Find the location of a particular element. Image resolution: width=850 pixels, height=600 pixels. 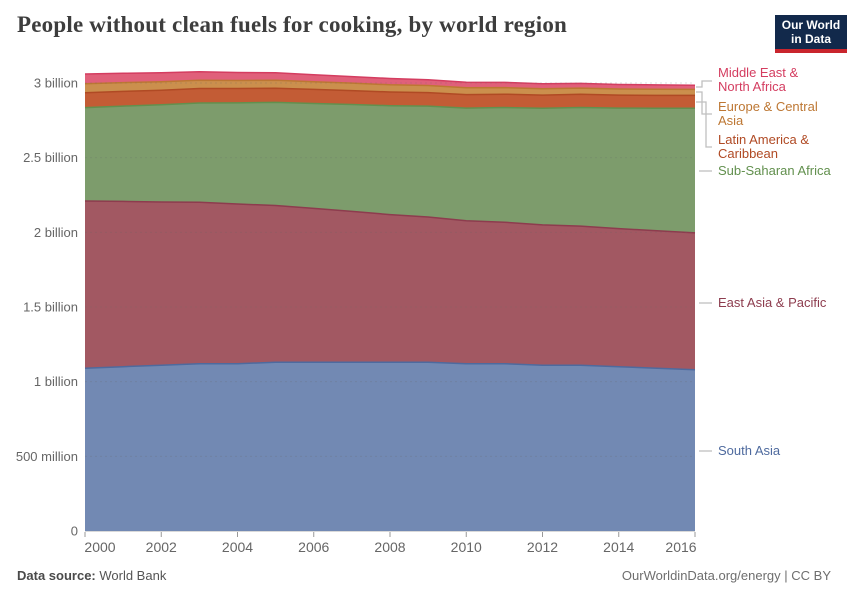

line-middle-east-north-africa is located at coordinates (390, 78).